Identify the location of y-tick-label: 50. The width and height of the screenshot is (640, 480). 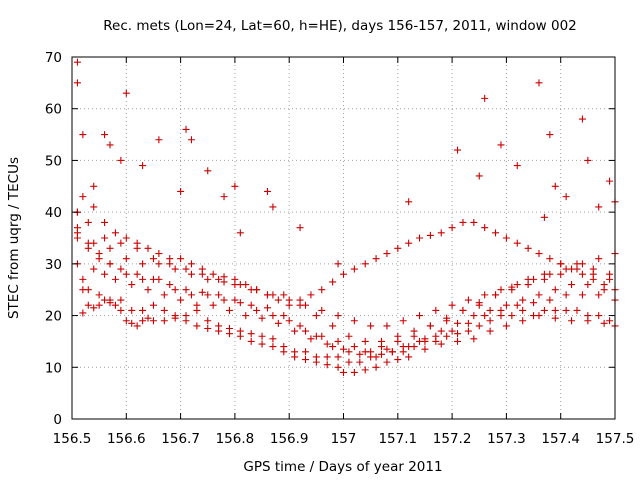
(53, 161).